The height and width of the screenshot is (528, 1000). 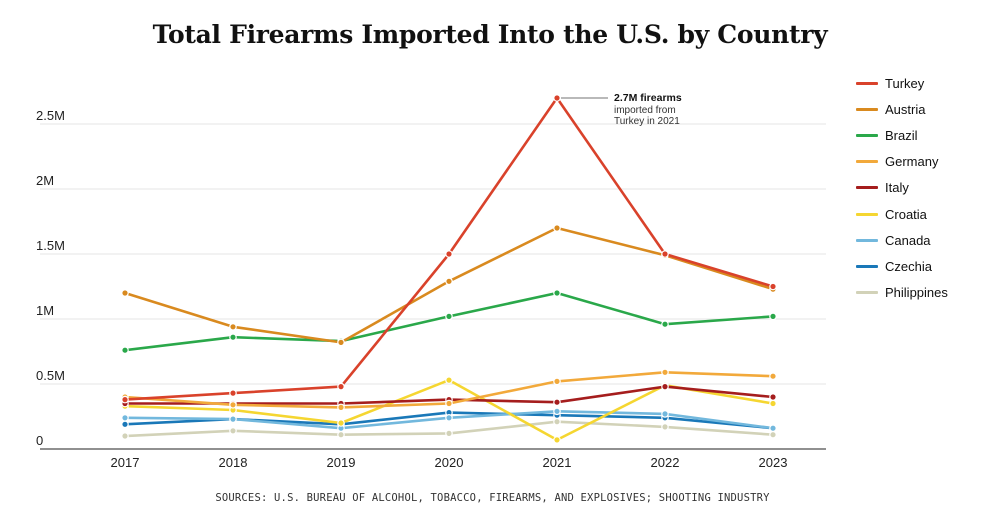 I want to click on legend-item-philippines: Philippines, so click(x=902, y=293).